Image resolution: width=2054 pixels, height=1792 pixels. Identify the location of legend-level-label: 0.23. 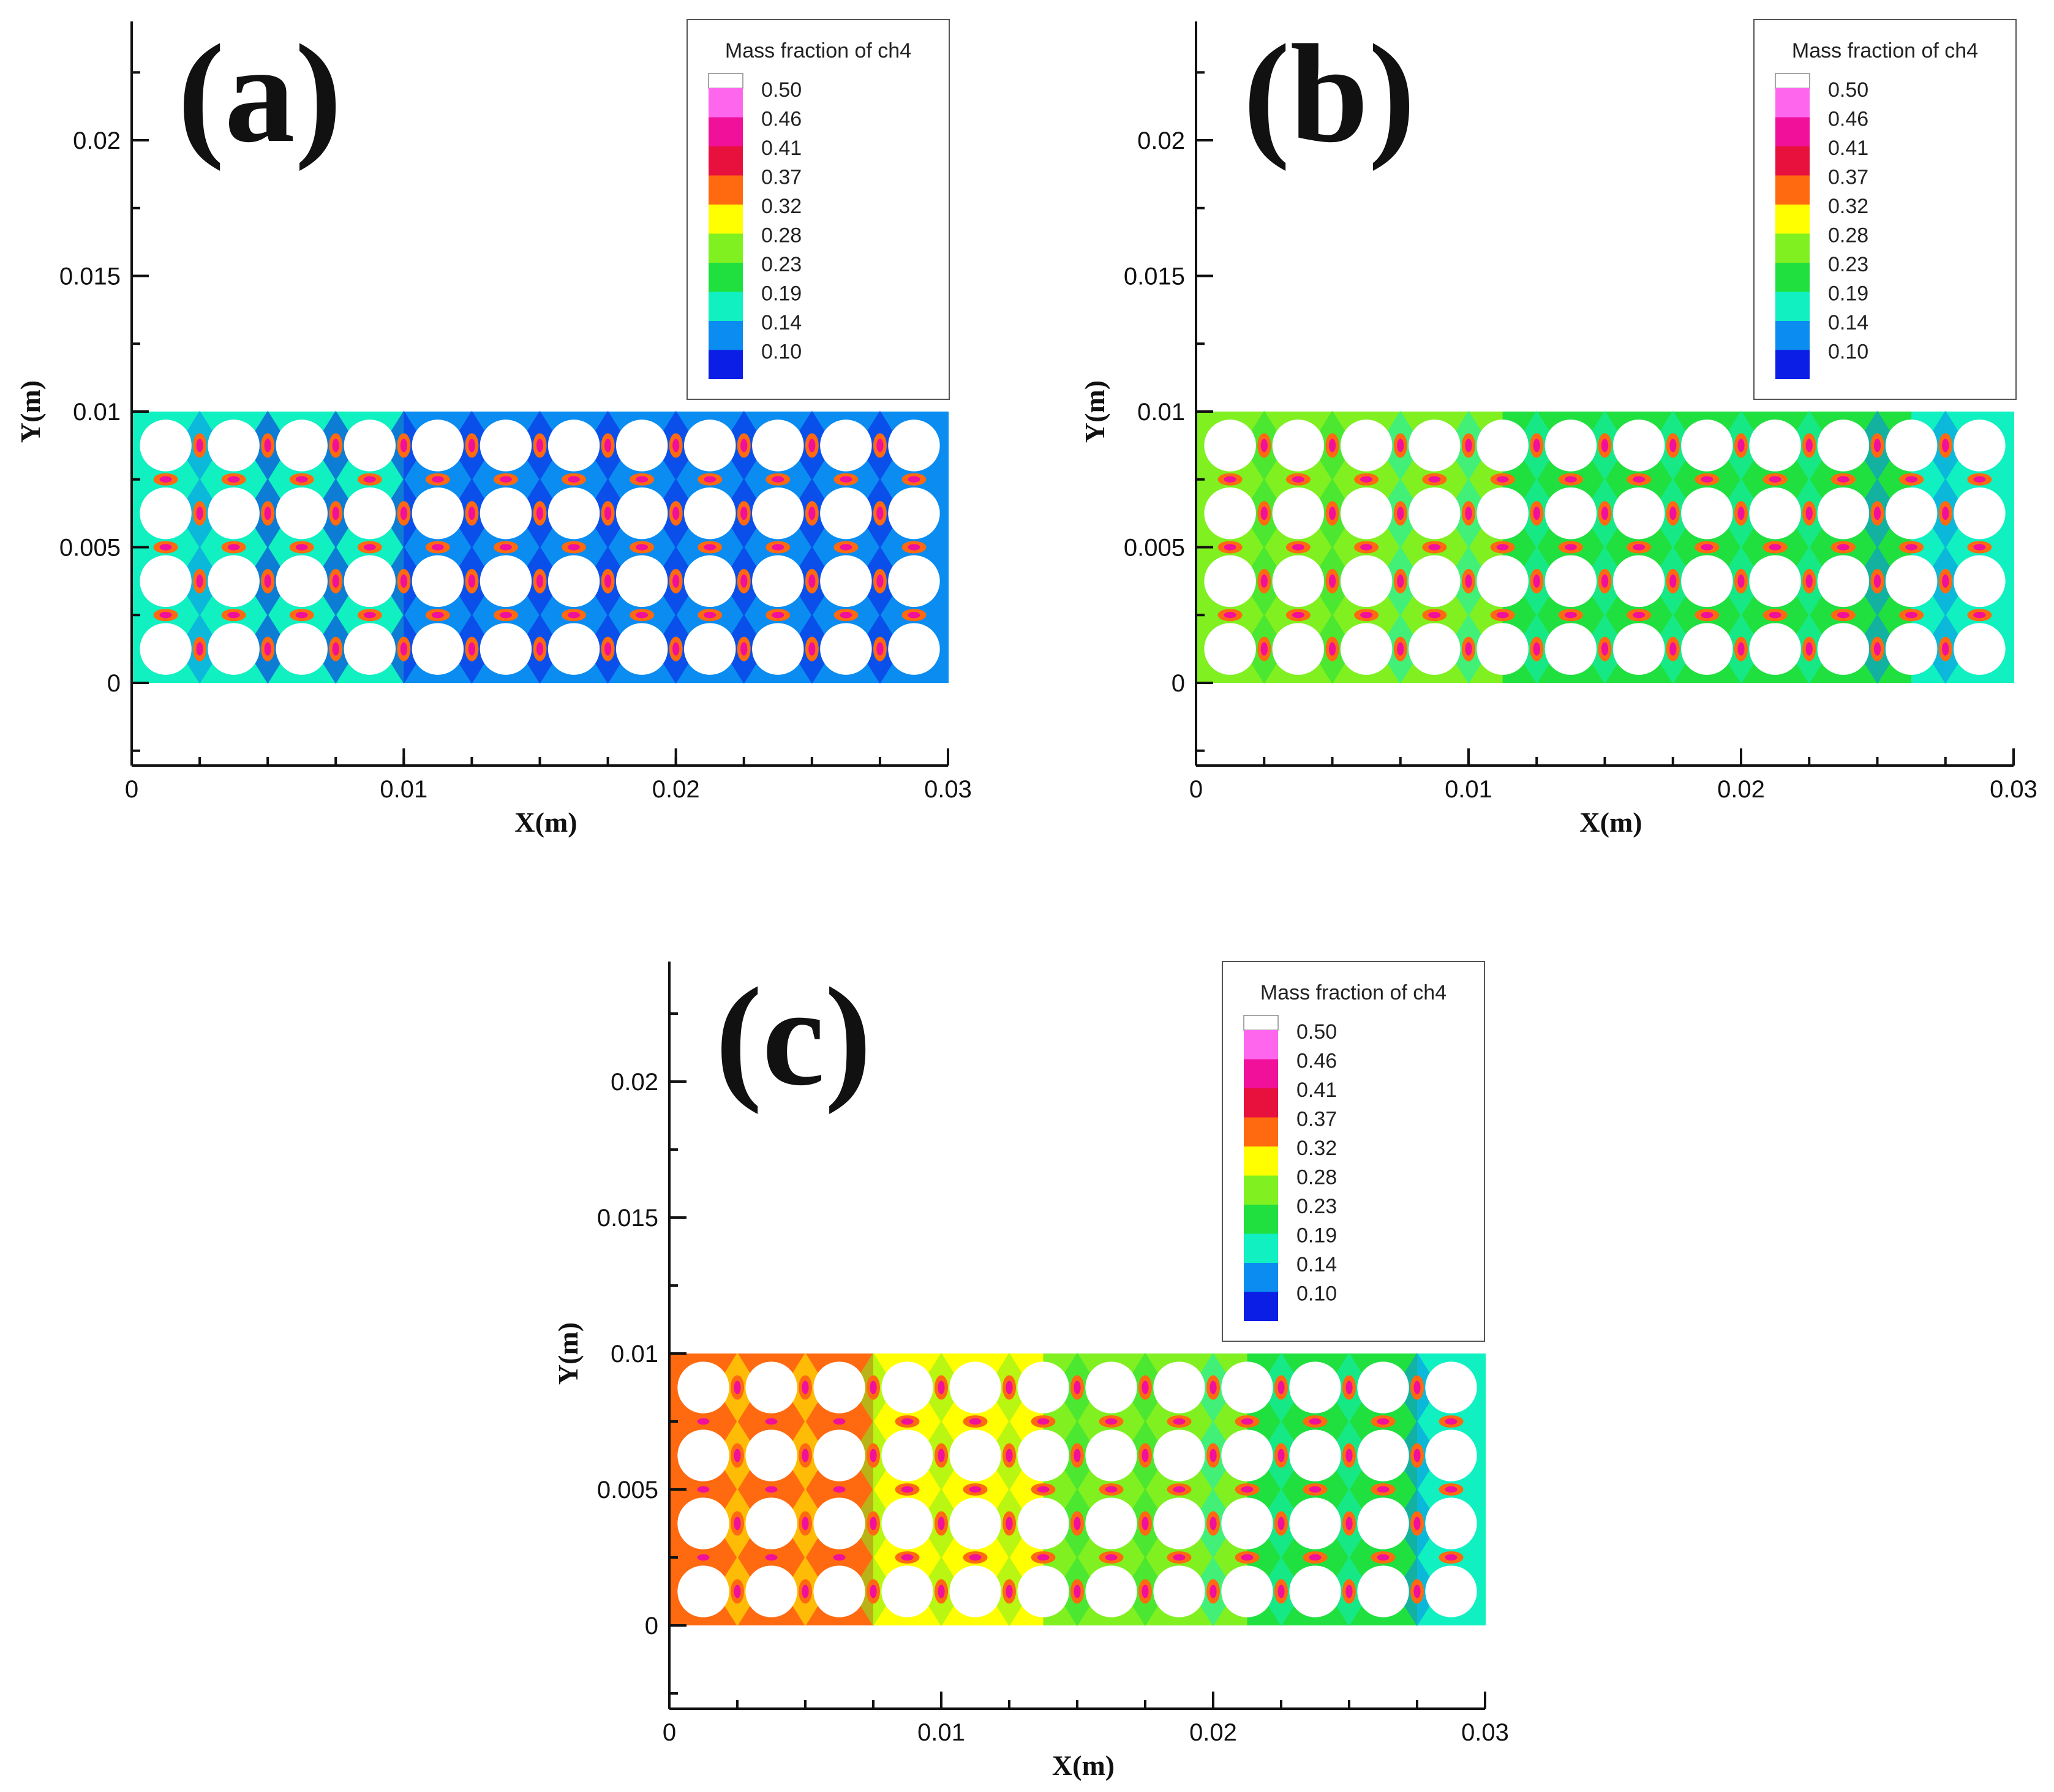
(1316, 1206).